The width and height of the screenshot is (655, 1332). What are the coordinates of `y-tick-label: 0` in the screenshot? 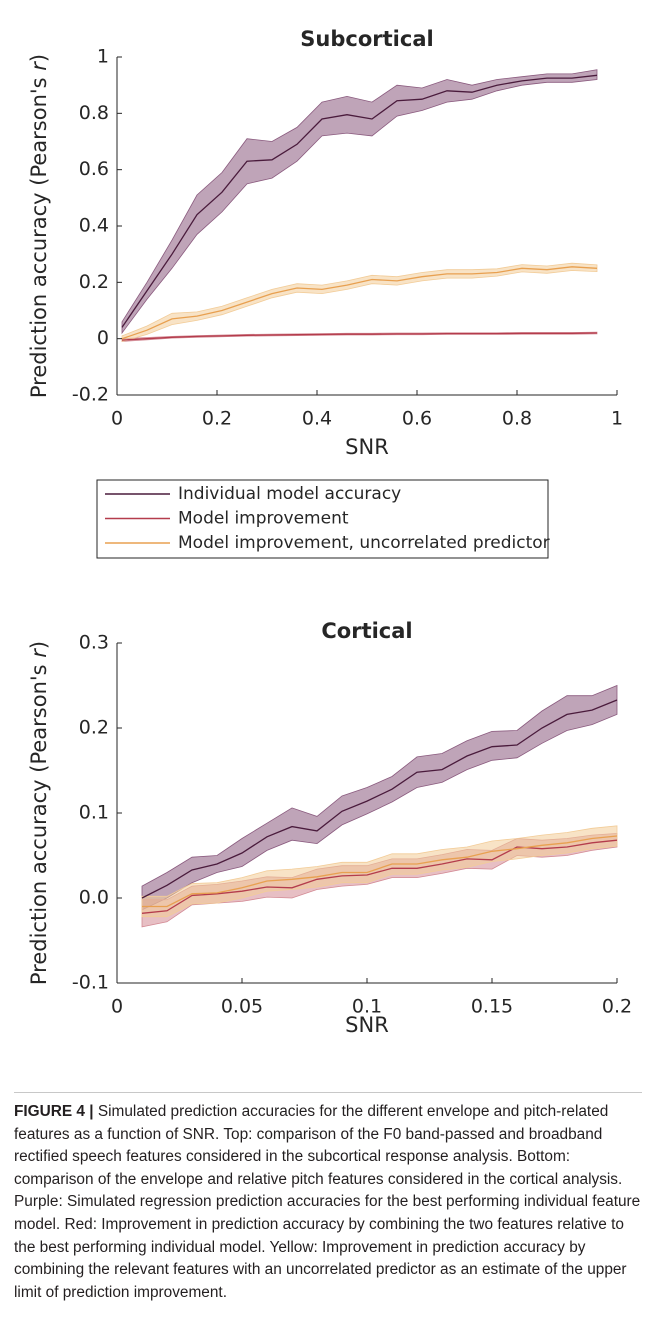 It's located at (103, 338).